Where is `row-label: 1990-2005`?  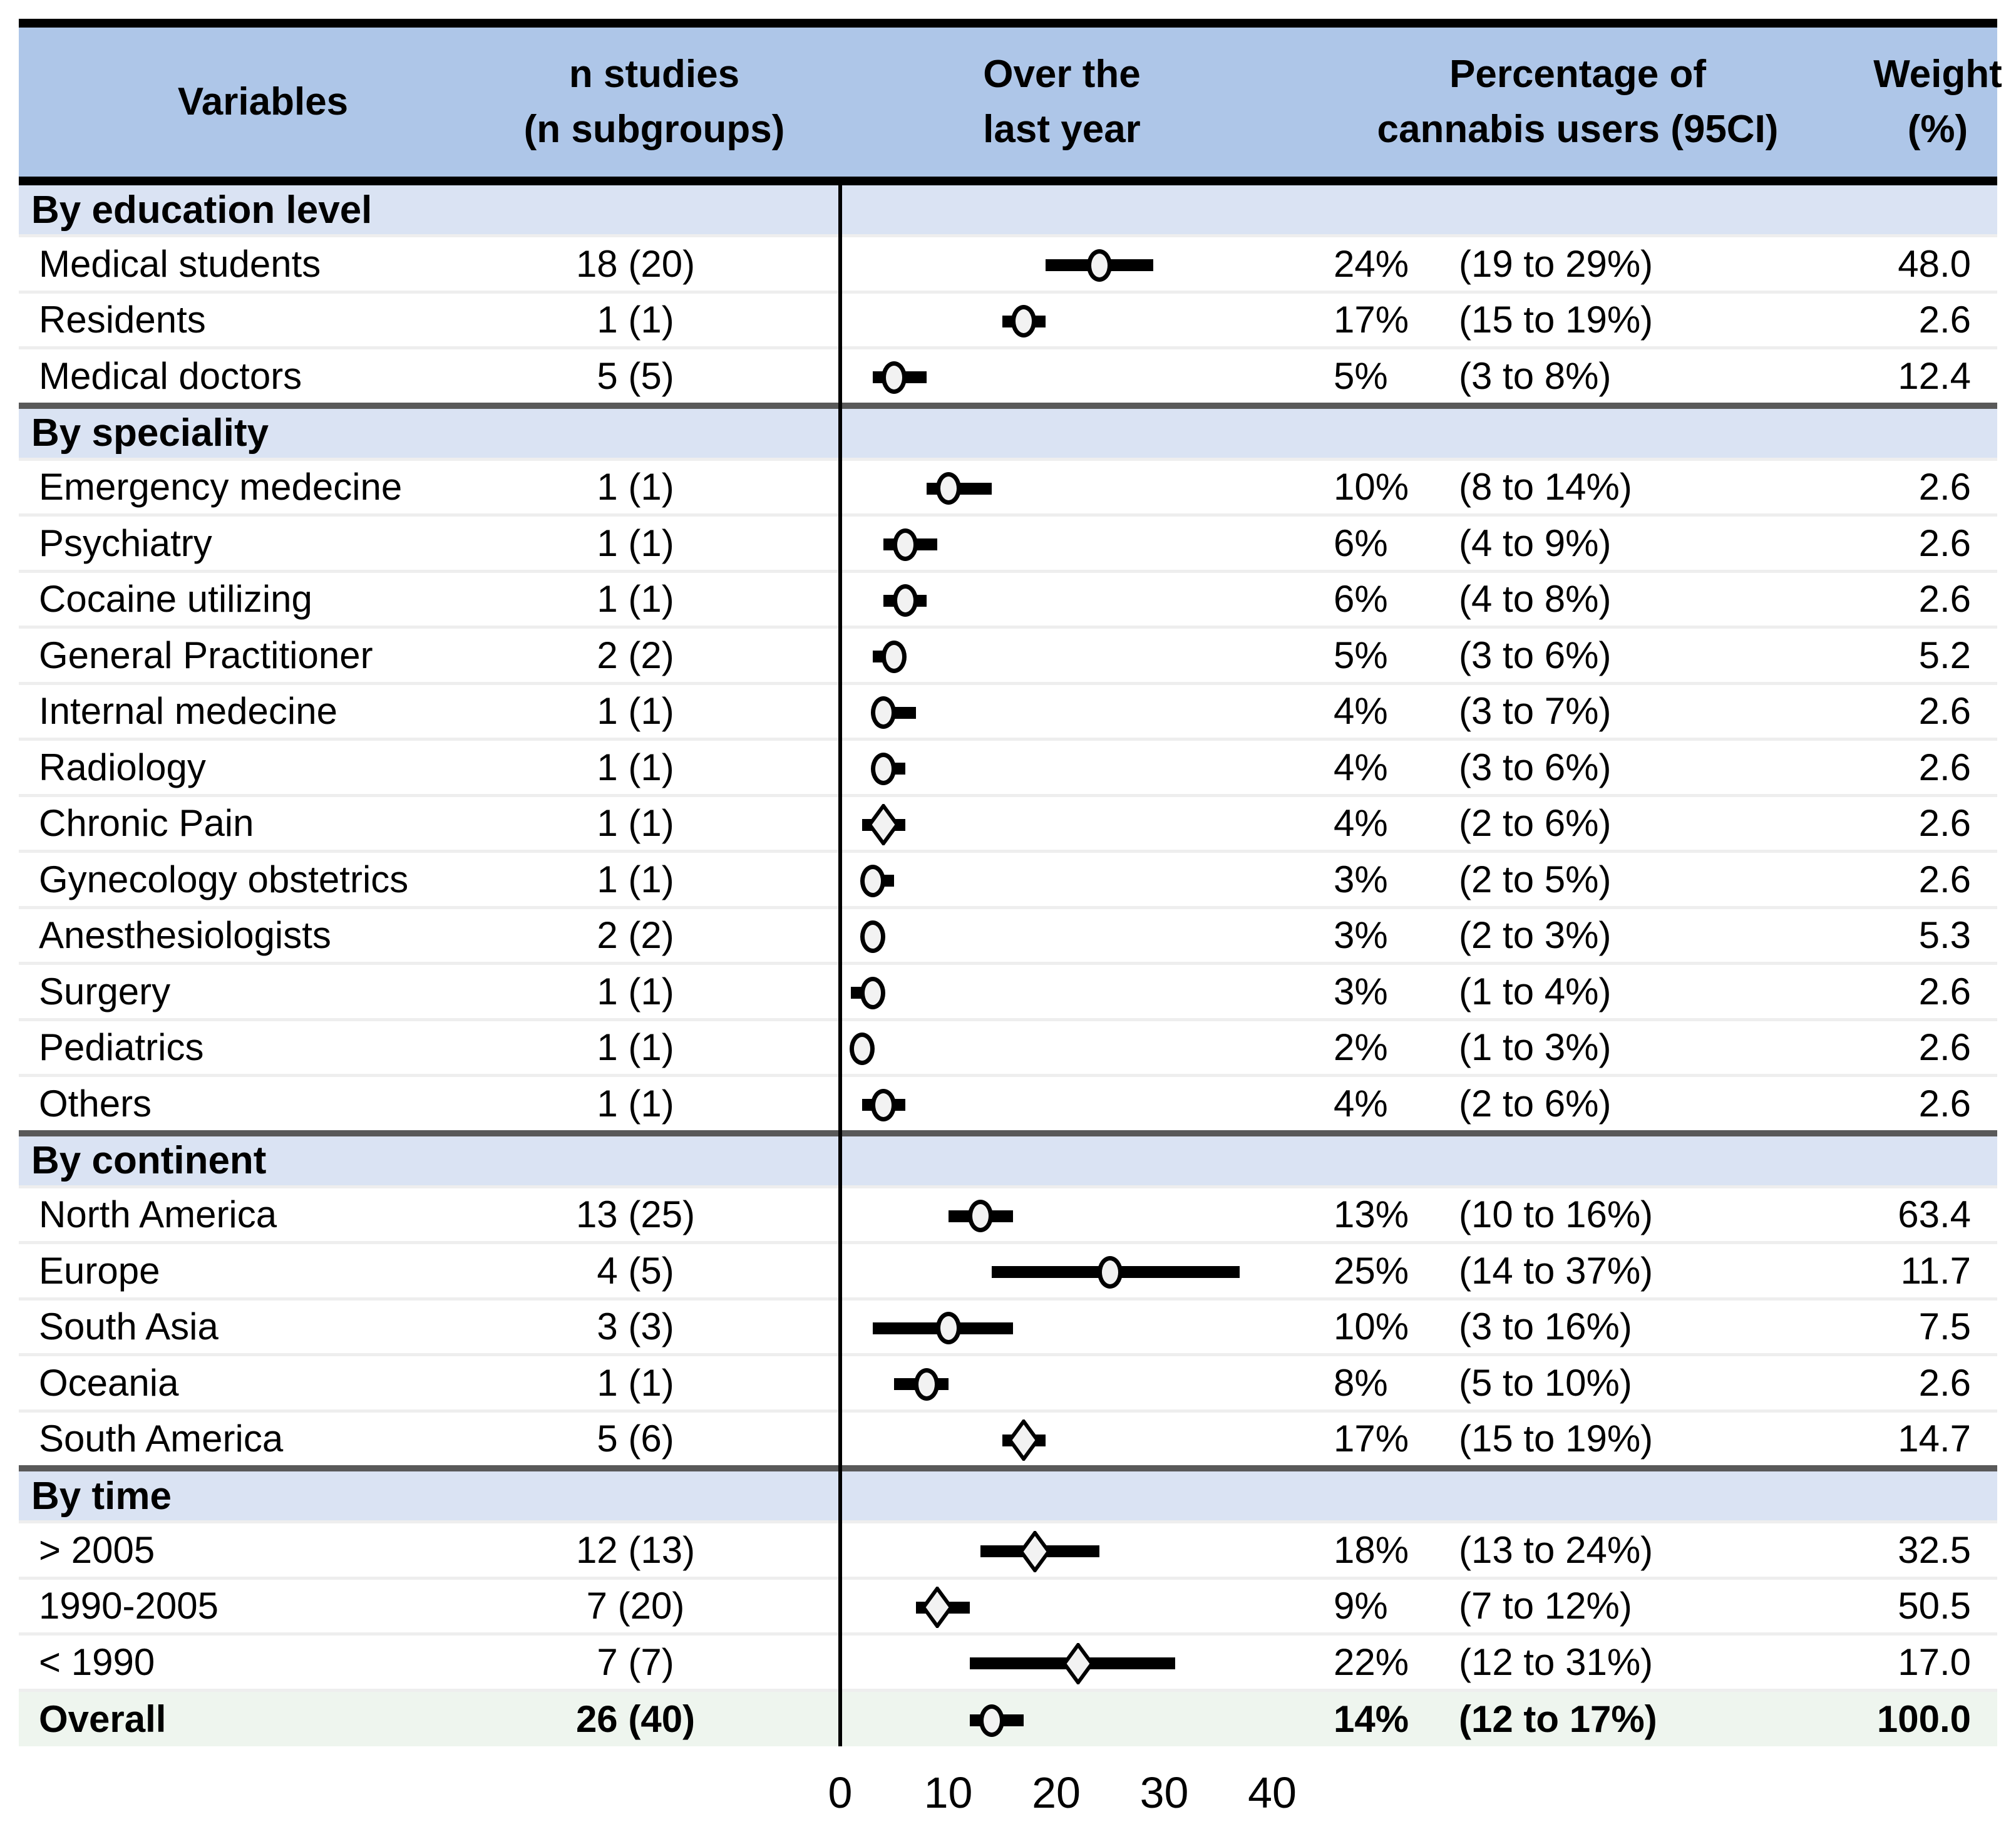 row-label: 1990-2005 is located at coordinates (129, 1606).